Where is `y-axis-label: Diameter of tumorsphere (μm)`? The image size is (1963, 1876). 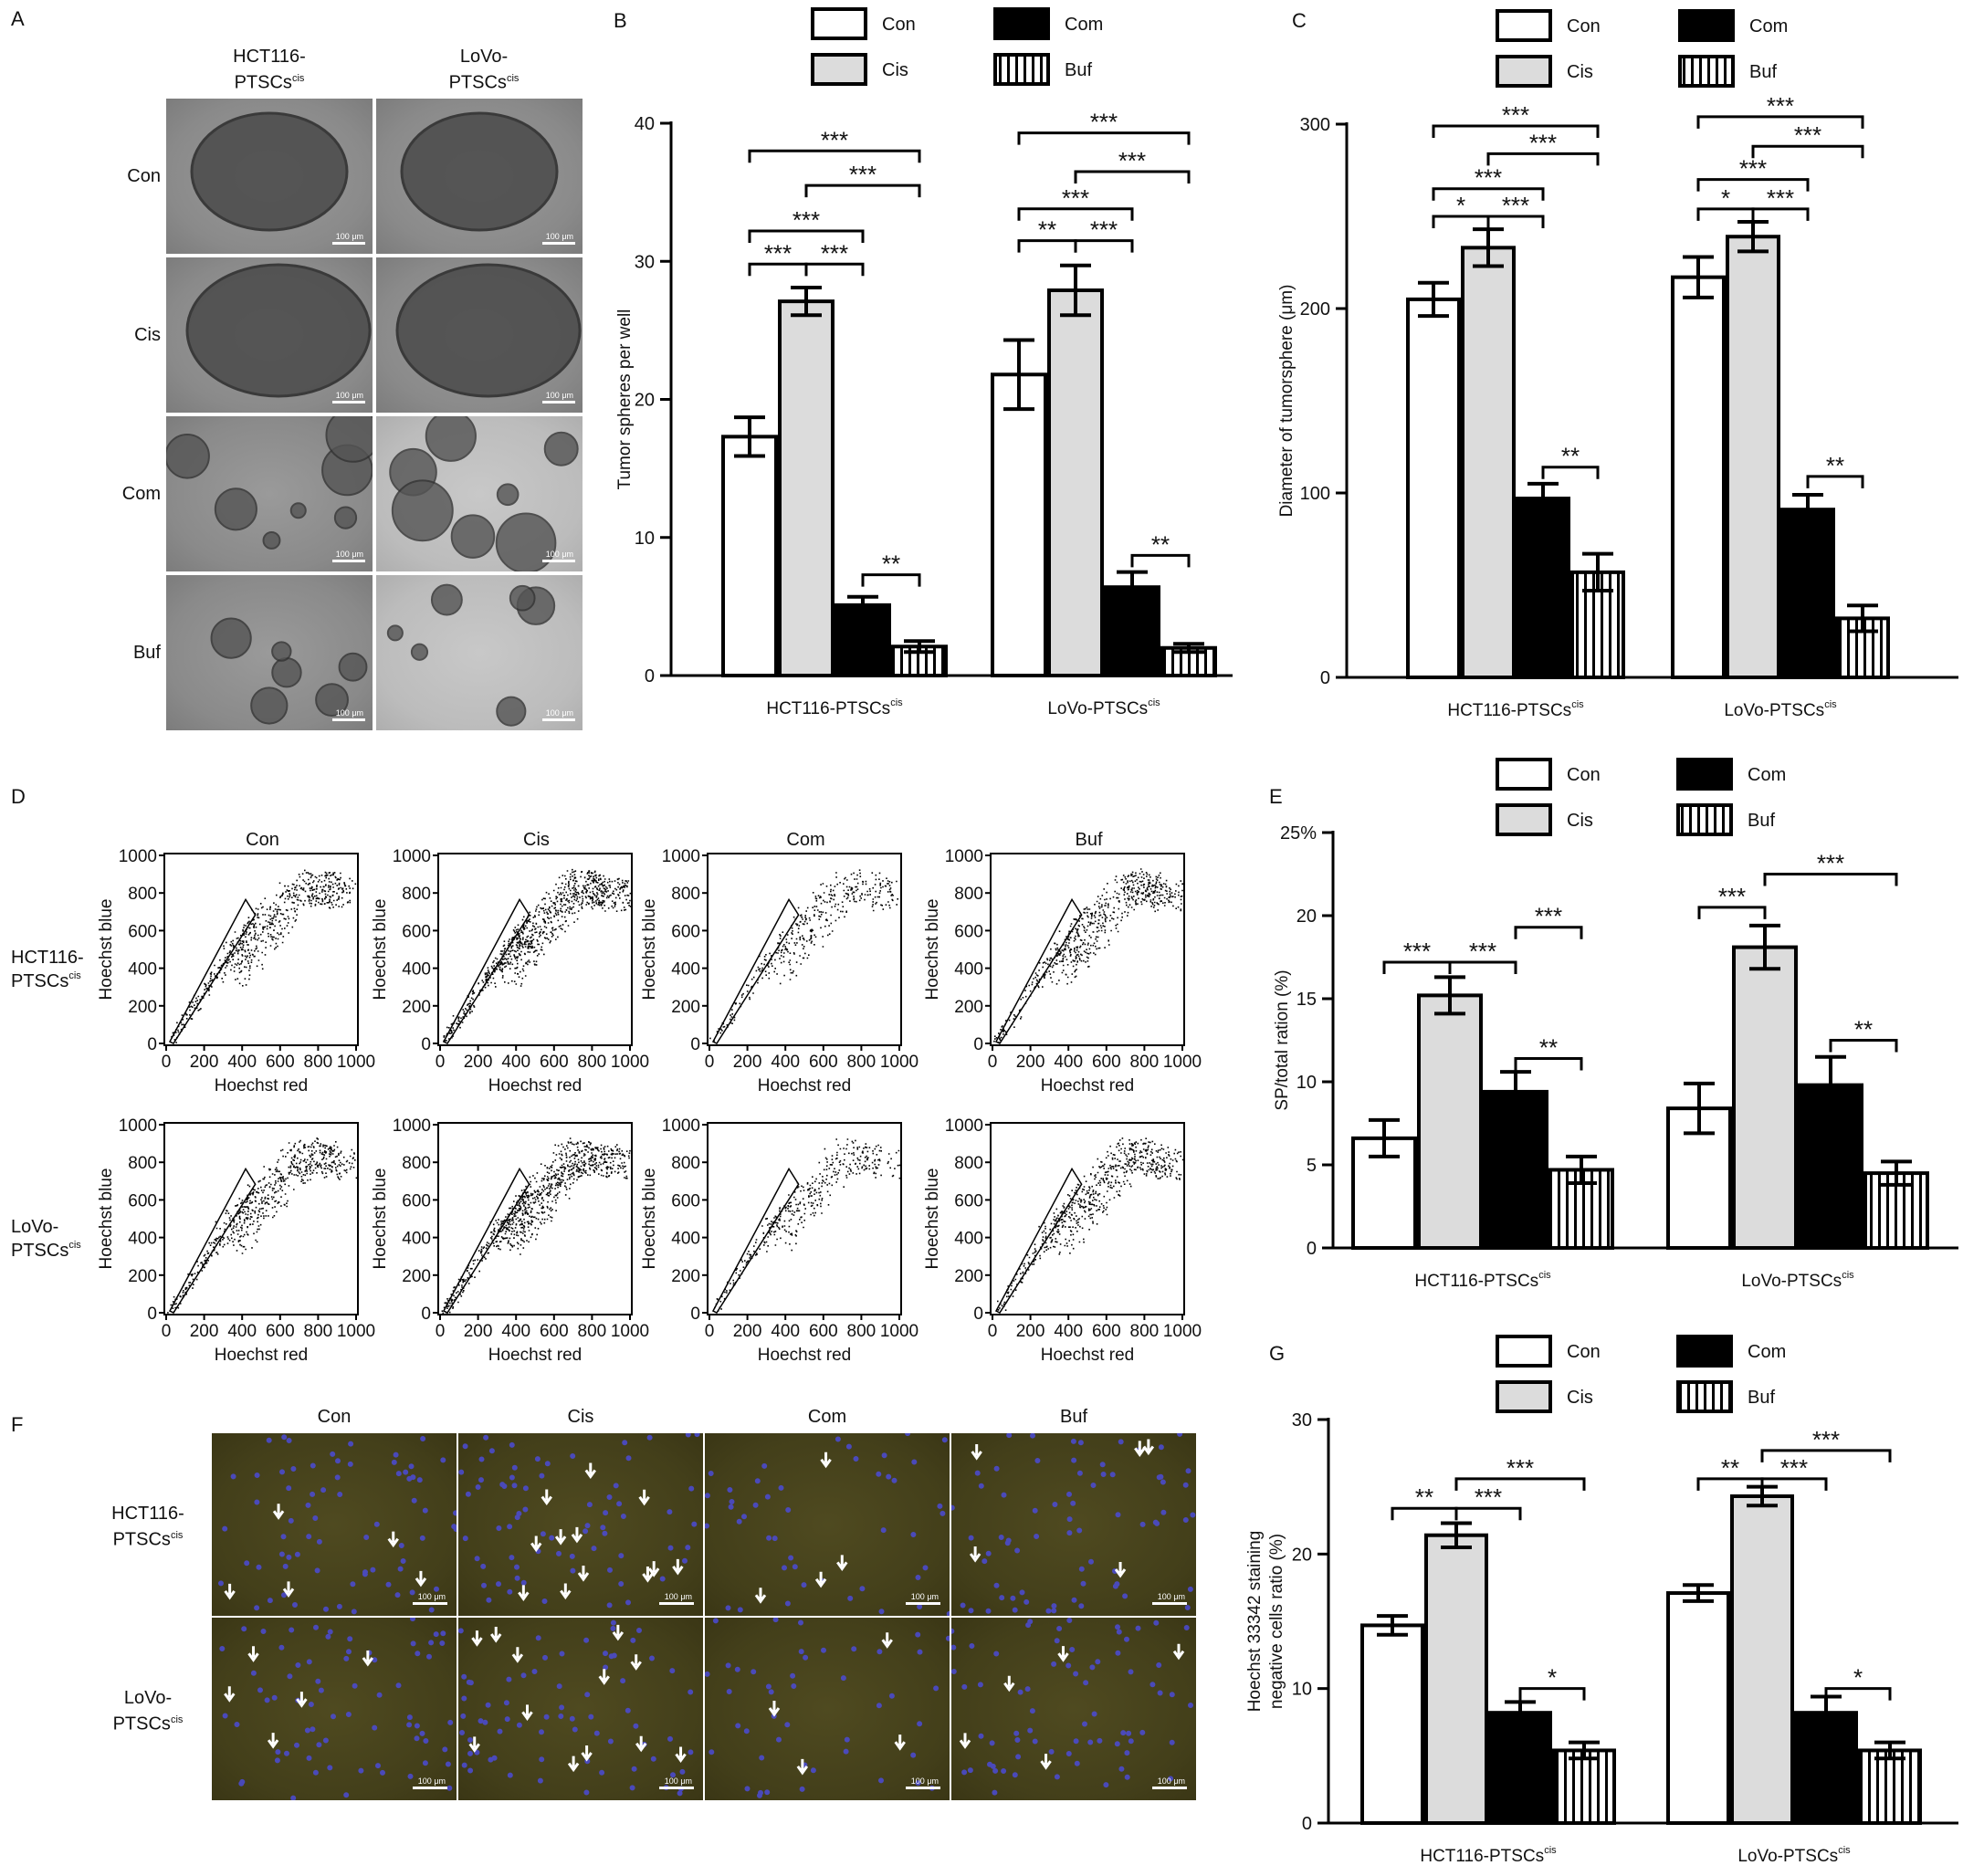
y-axis-label: Diameter of tumorsphere (μm) is located at coordinates (1287, 401).